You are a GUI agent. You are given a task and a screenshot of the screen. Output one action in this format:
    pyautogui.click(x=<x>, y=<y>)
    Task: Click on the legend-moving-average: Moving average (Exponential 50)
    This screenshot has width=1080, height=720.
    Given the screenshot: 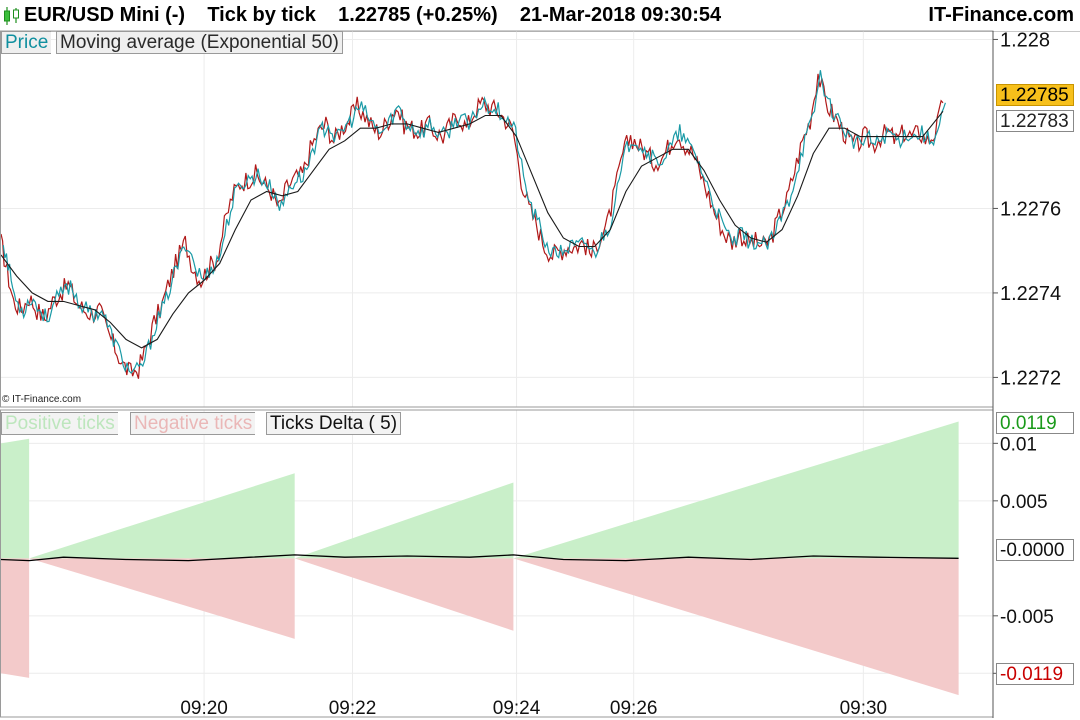 What is the action you would take?
    pyautogui.click(x=199, y=42)
    